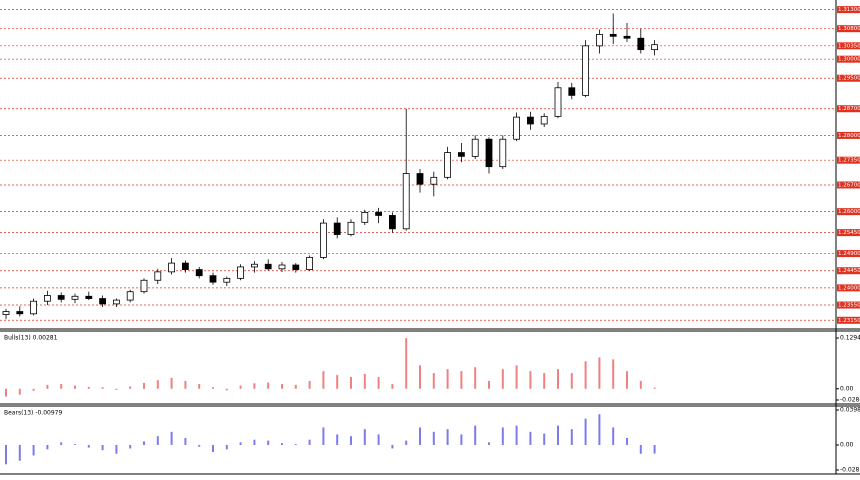 This screenshot has width=860, height=480. I want to click on level-label: 1.23150, so click(849, 321).